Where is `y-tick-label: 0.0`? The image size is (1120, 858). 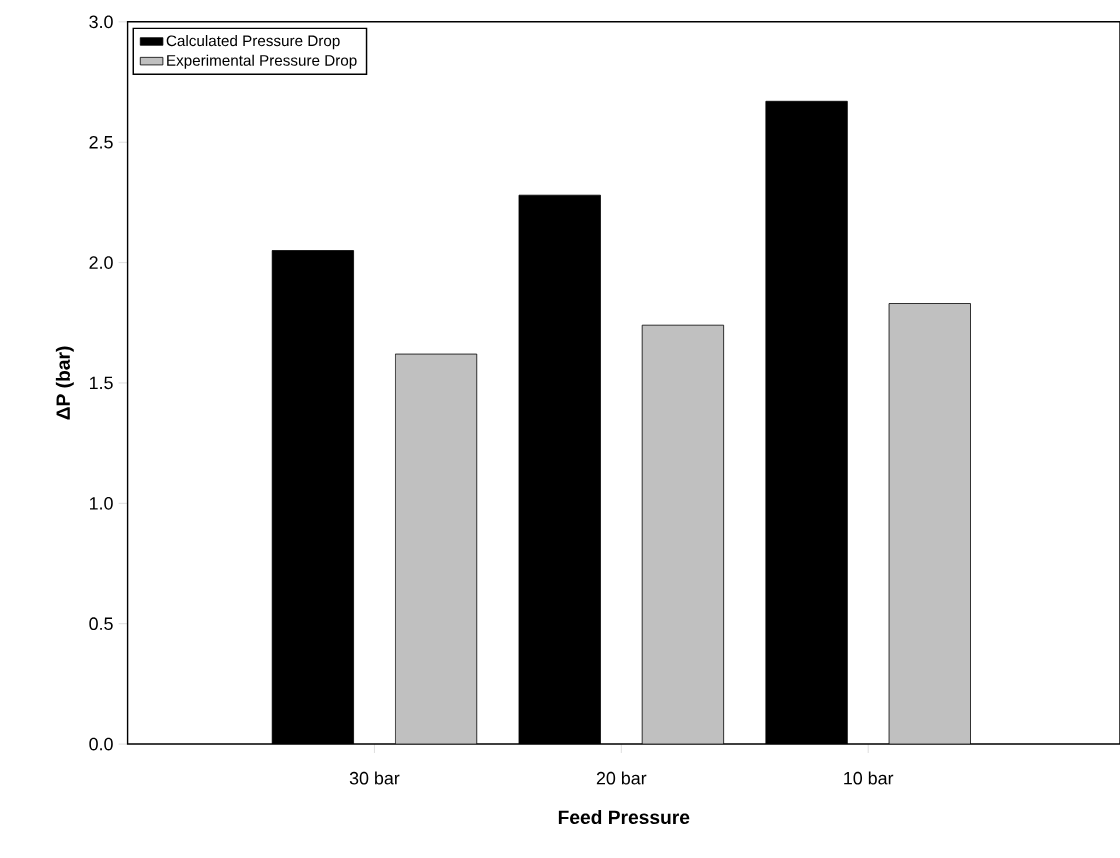 y-tick-label: 0.0 is located at coordinates (101, 744).